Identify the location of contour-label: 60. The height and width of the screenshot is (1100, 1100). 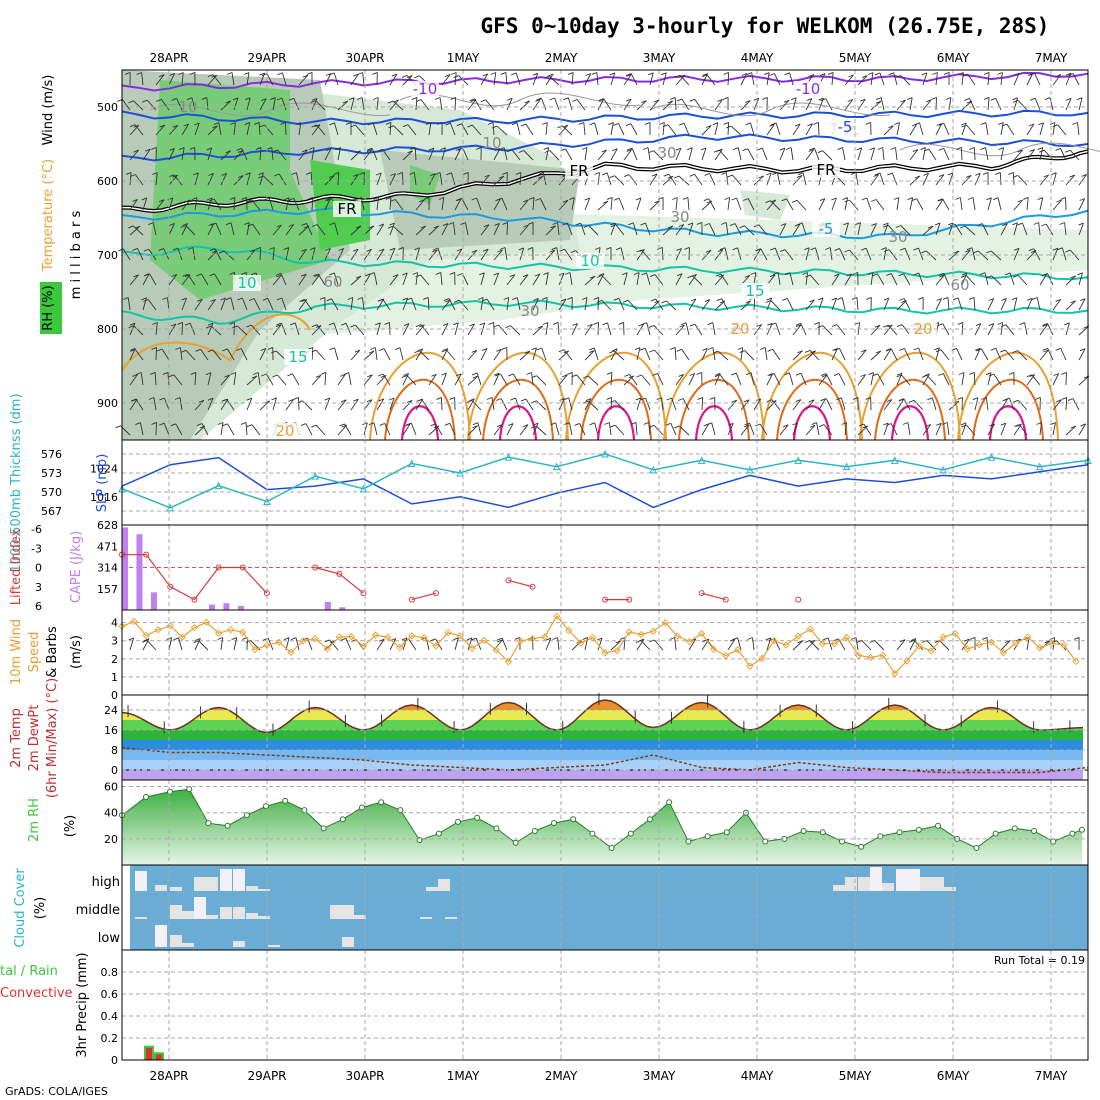
(332, 282).